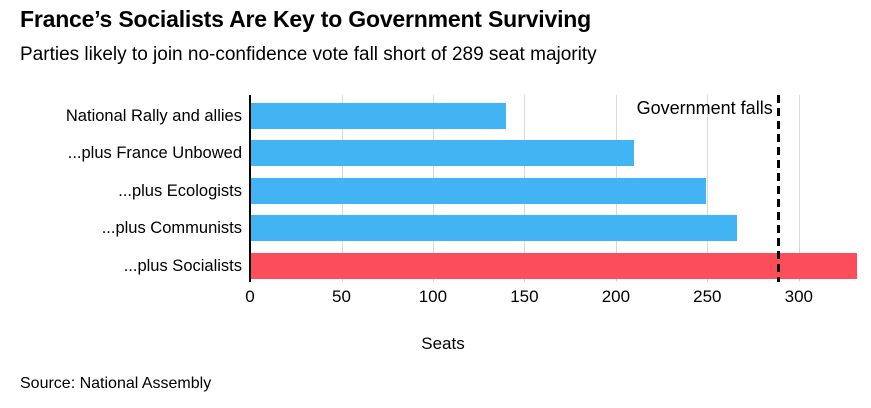  What do you see at coordinates (524, 296) in the screenshot?
I see `x-tick-label: 150` at bounding box center [524, 296].